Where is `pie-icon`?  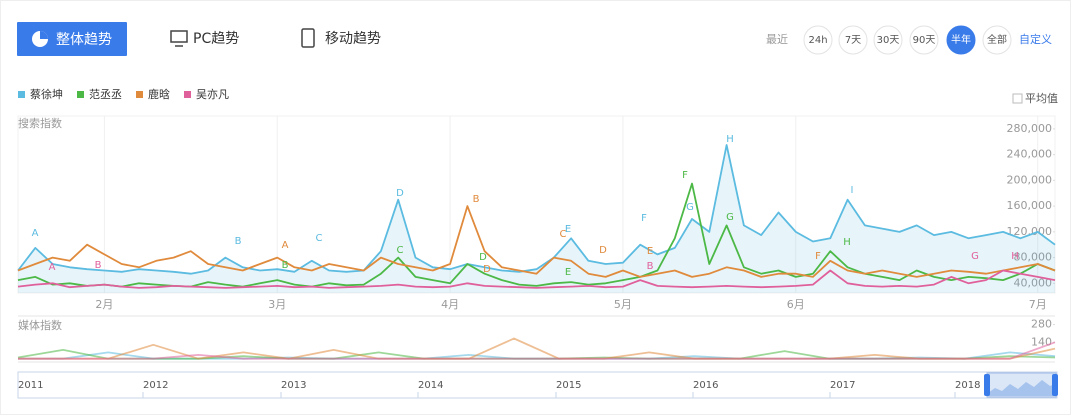
pie-icon is located at coordinates (40, 39).